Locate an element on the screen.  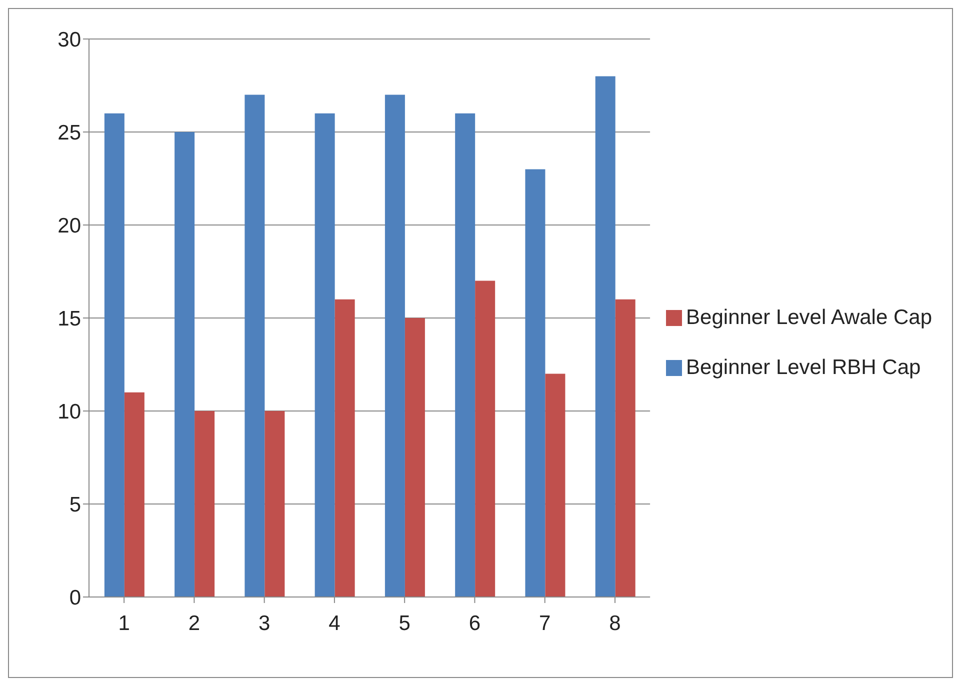
y-tick-label: 30 is located at coordinates (69, 40).